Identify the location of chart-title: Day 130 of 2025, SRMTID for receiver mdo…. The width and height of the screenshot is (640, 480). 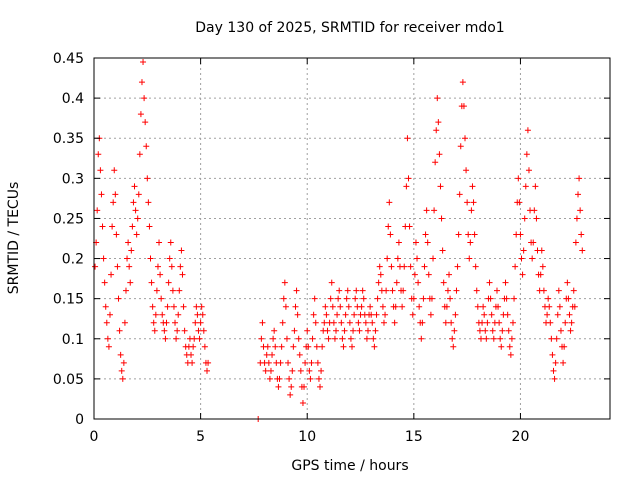
(349, 28).